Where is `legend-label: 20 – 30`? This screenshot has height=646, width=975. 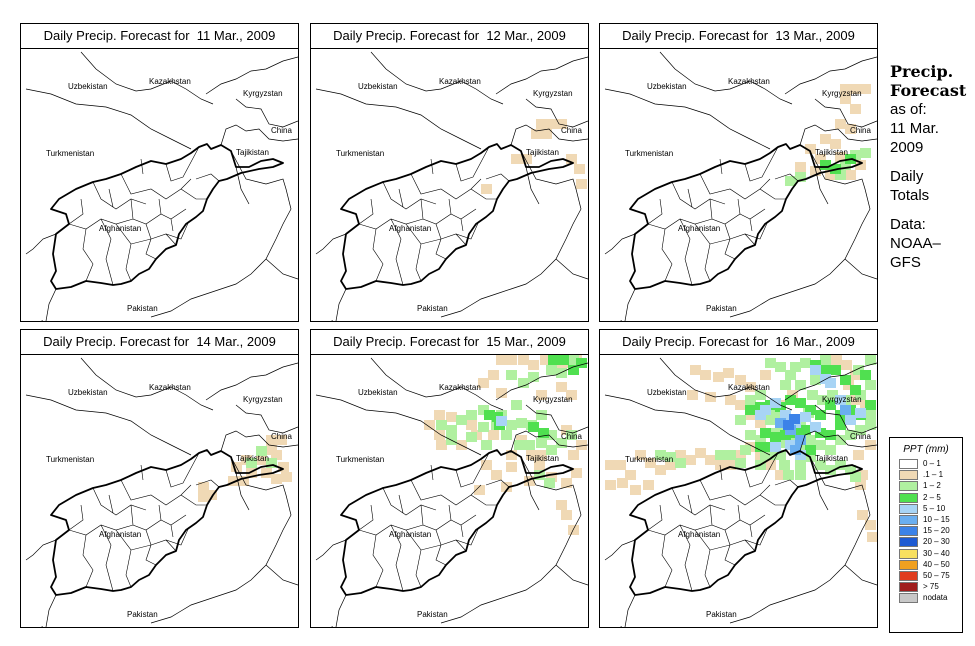
legend-label: 20 – 30 is located at coordinates (936, 542).